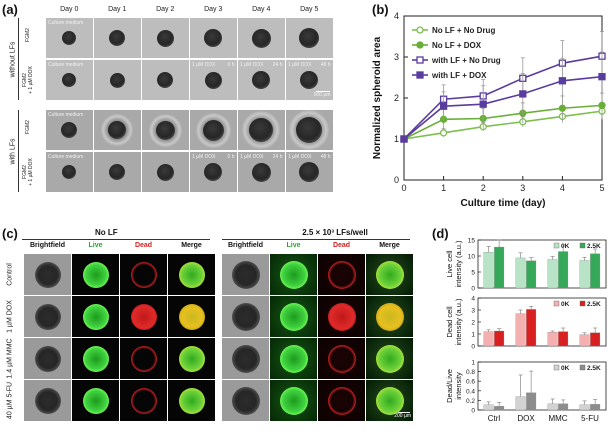 Image resolution: width=612 pixels, height=432 pixels. Describe the element at coordinates (557, 418) in the screenshot. I see `x-tick-label: MMC` at that location.